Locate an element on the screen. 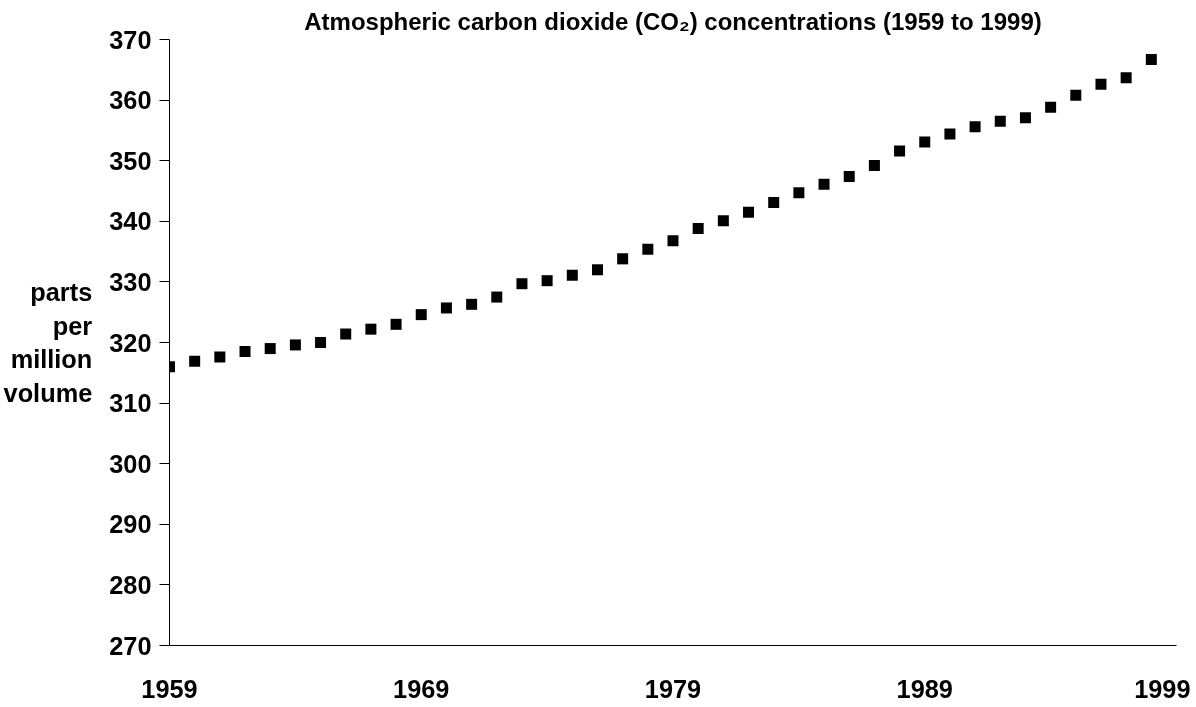 This screenshot has height=707, width=1196. y-tick-label: 330 is located at coordinates (130, 281).